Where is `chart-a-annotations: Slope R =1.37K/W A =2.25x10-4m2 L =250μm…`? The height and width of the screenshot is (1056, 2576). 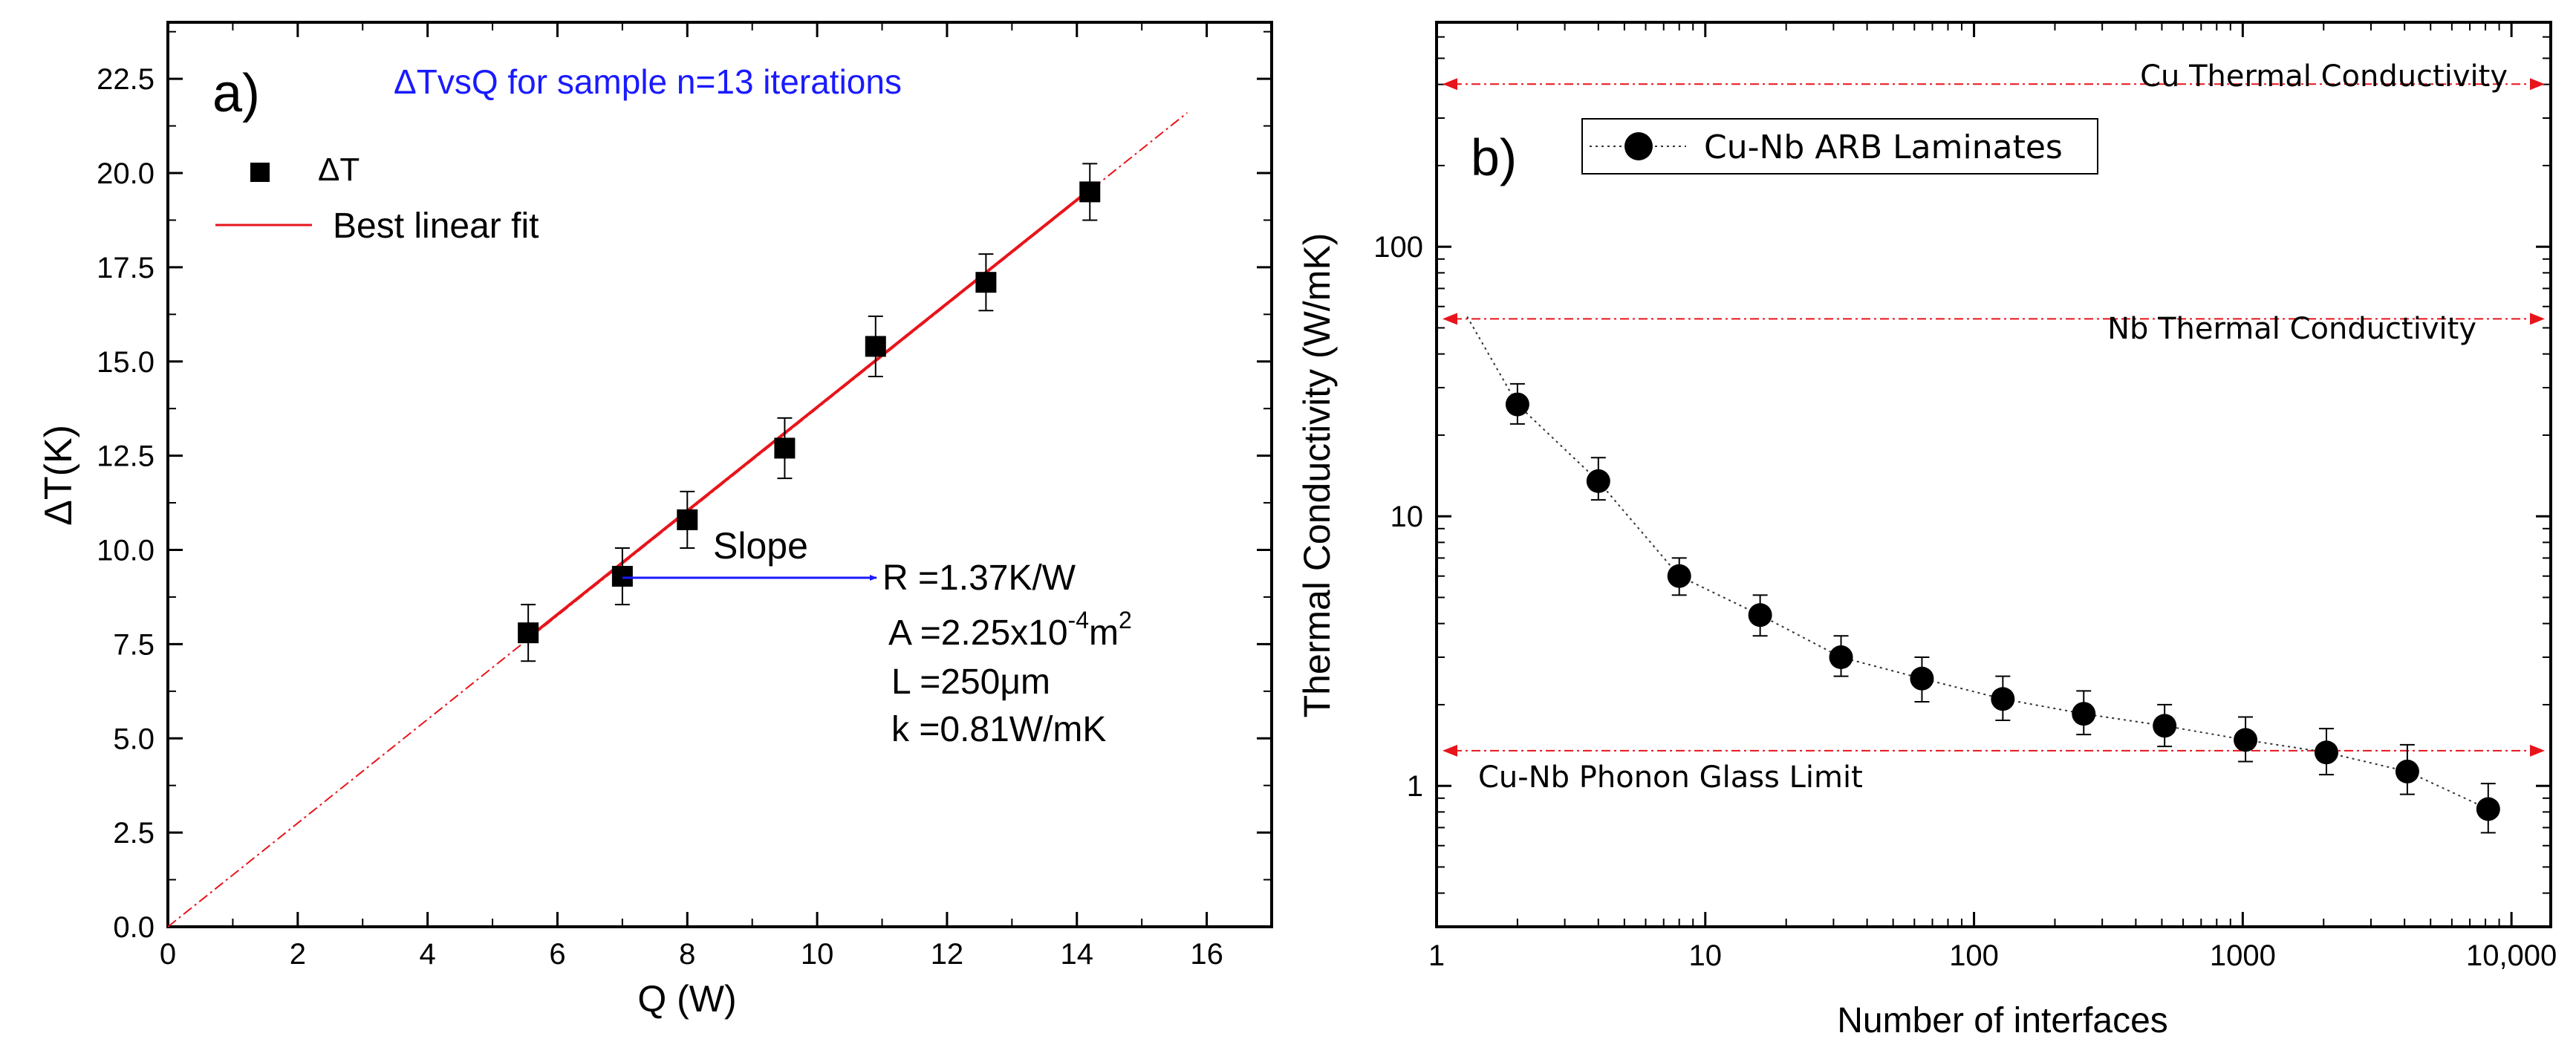
chart-a-annotations: Slope R =1.37K/W A =2.25x10-4m2 L =250μm… is located at coordinates (877, 637).